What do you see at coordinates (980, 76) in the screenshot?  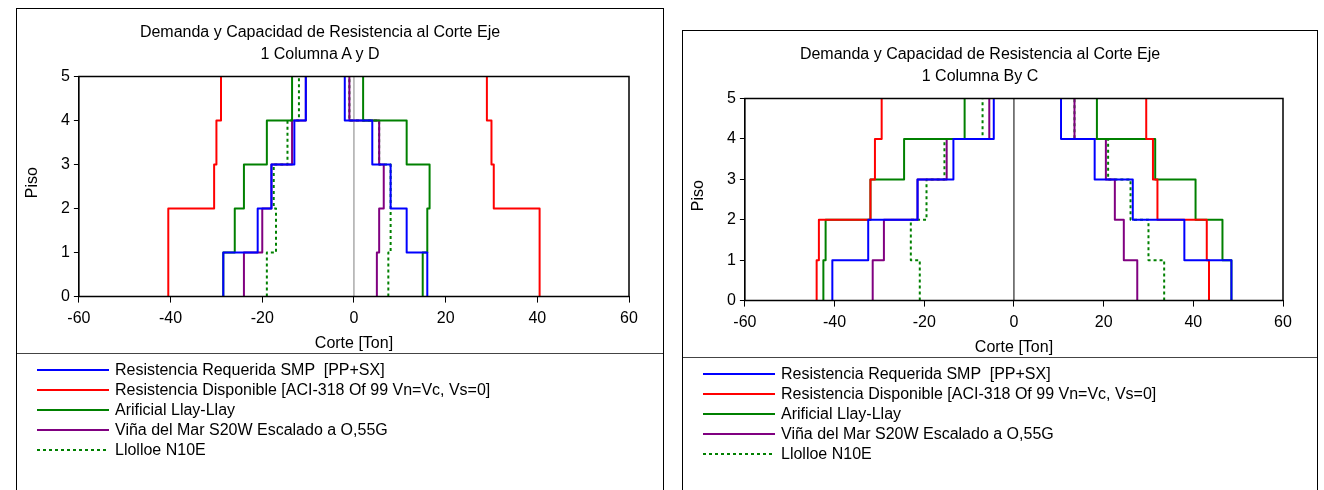 I see `chart-subtitle: 1 Columna By C` at bounding box center [980, 76].